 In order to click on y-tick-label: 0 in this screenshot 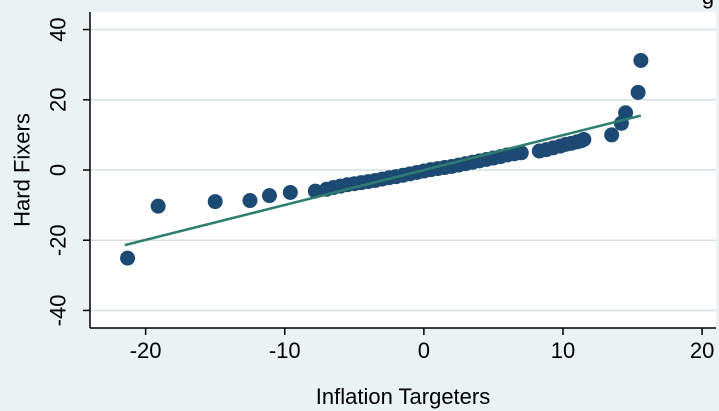, I will do `click(58, 170)`.